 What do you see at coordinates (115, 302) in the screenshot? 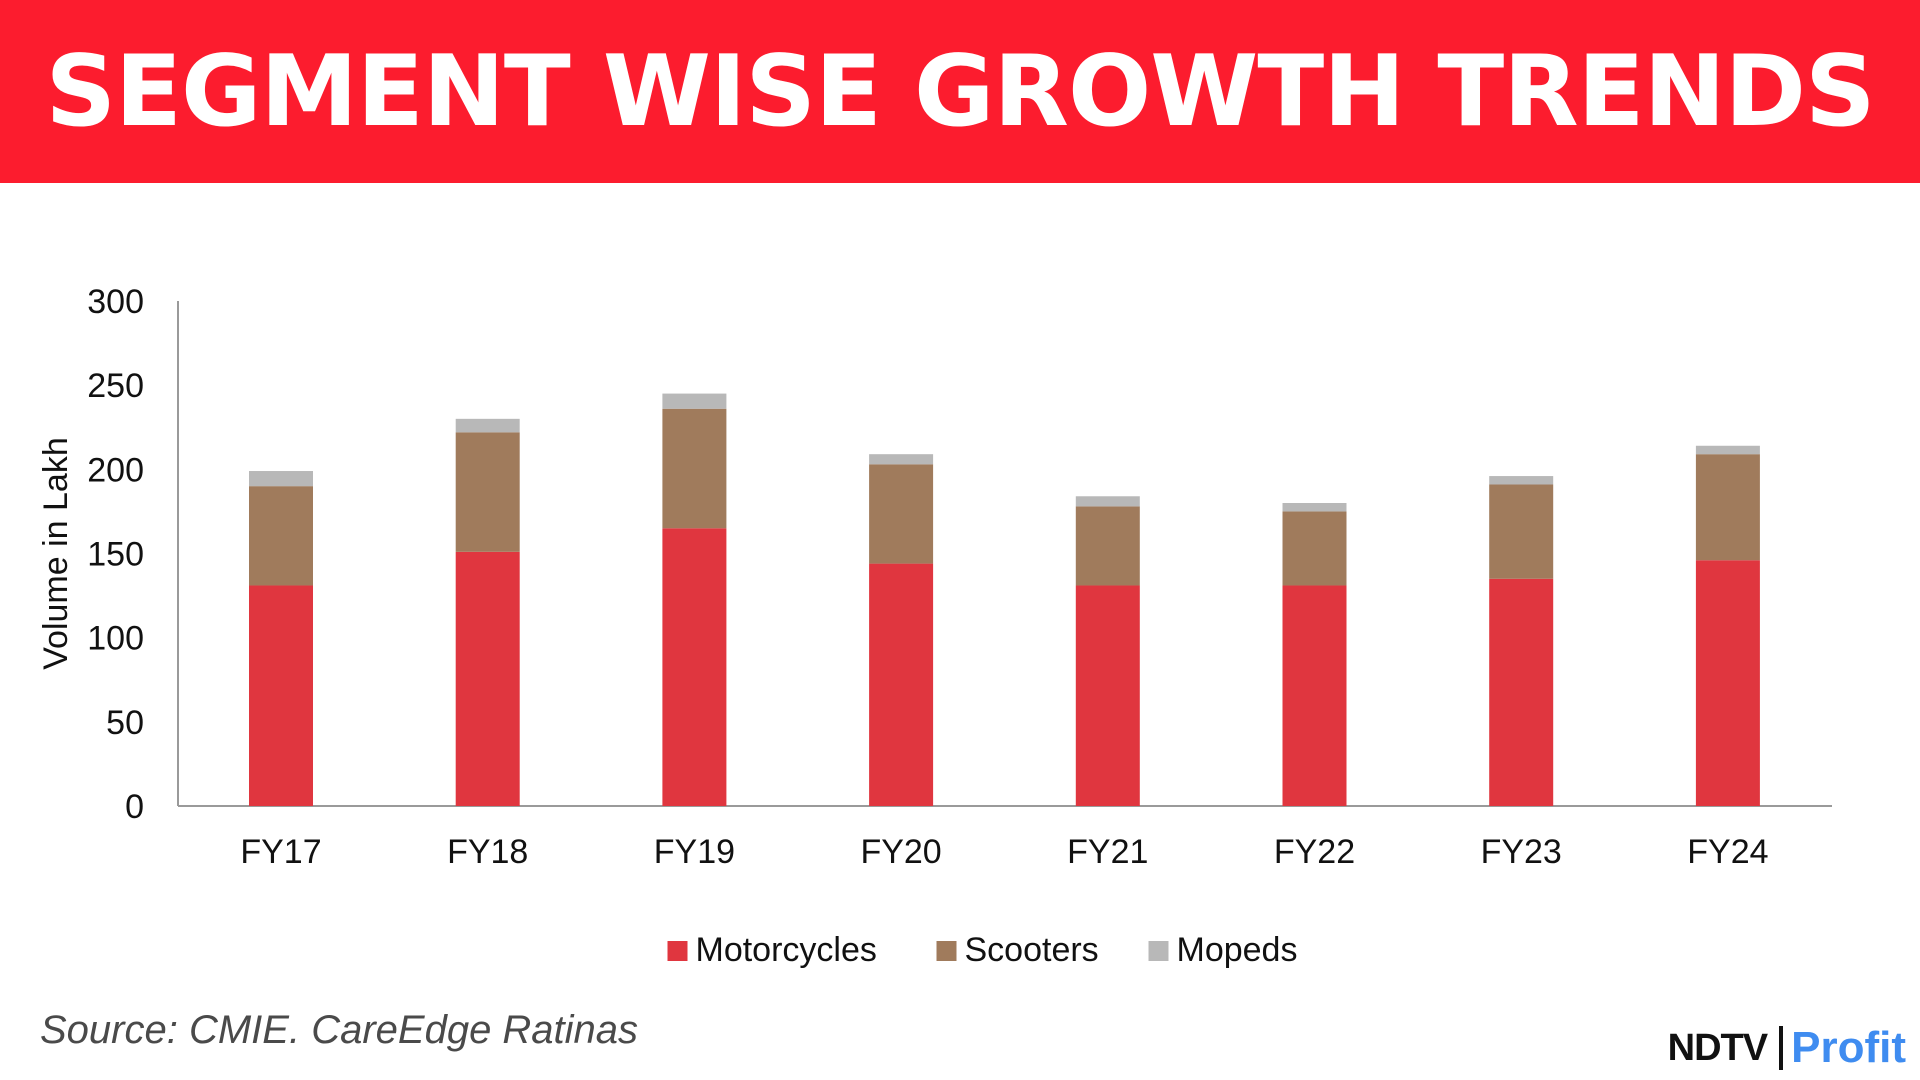
I see `y-tick-label: 300` at bounding box center [115, 302].